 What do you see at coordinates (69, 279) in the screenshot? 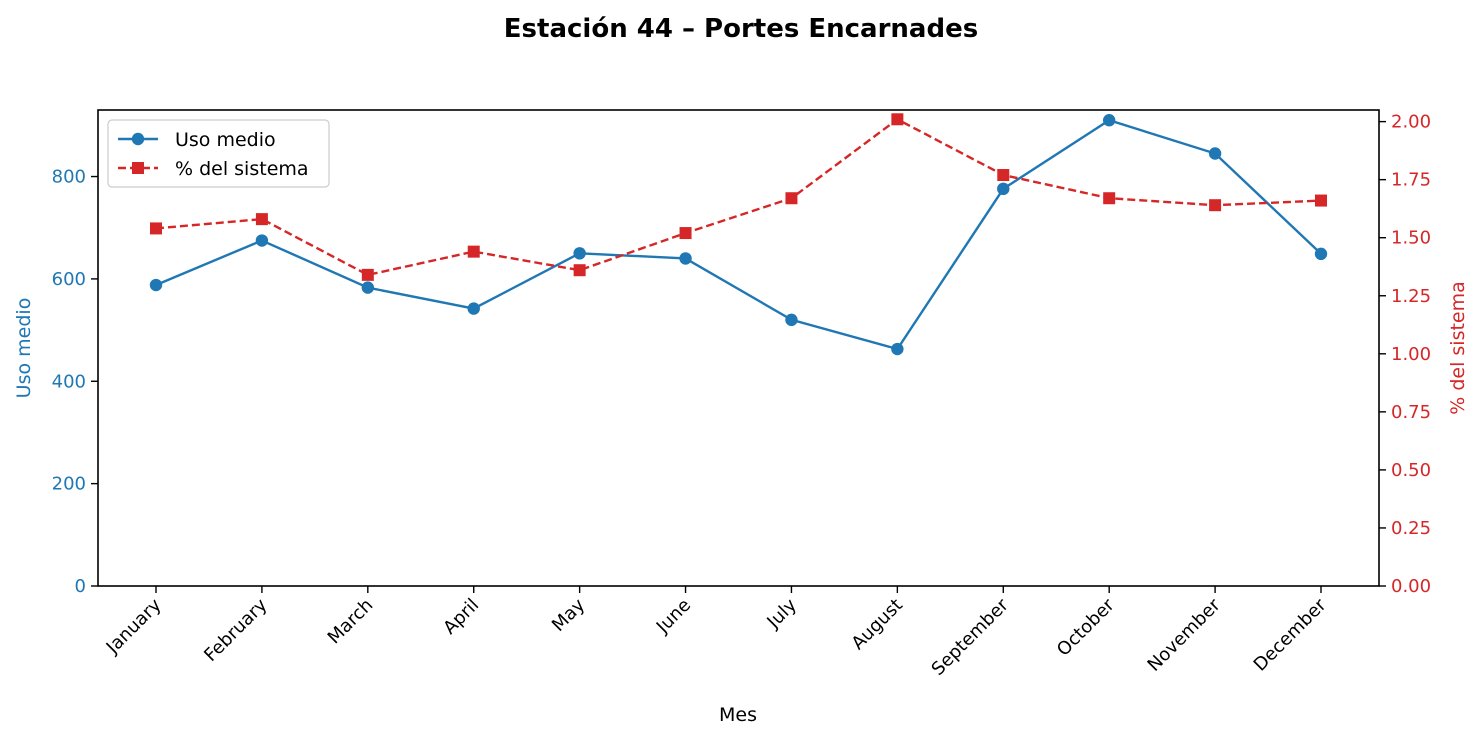
I see `y-left-tick-label: 600` at bounding box center [69, 279].